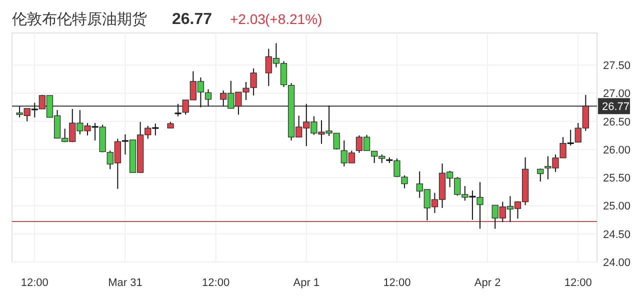 Image resolution: width=634 pixels, height=303 pixels. What do you see at coordinates (125, 283) in the screenshot?
I see `x-tick-label: Mar 31` at bounding box center [125, 283].